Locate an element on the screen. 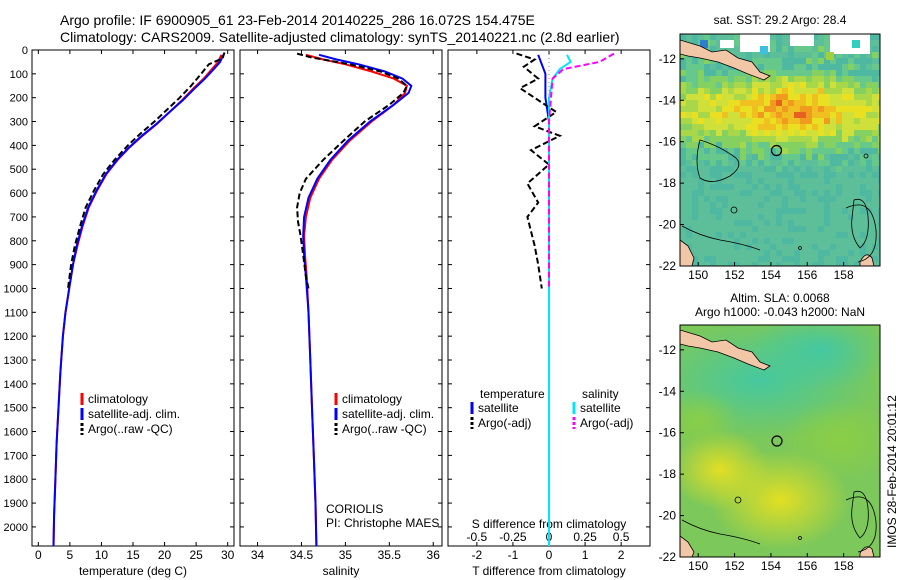  series-line-s-argo-adj- is located at coordinates (581, 170).